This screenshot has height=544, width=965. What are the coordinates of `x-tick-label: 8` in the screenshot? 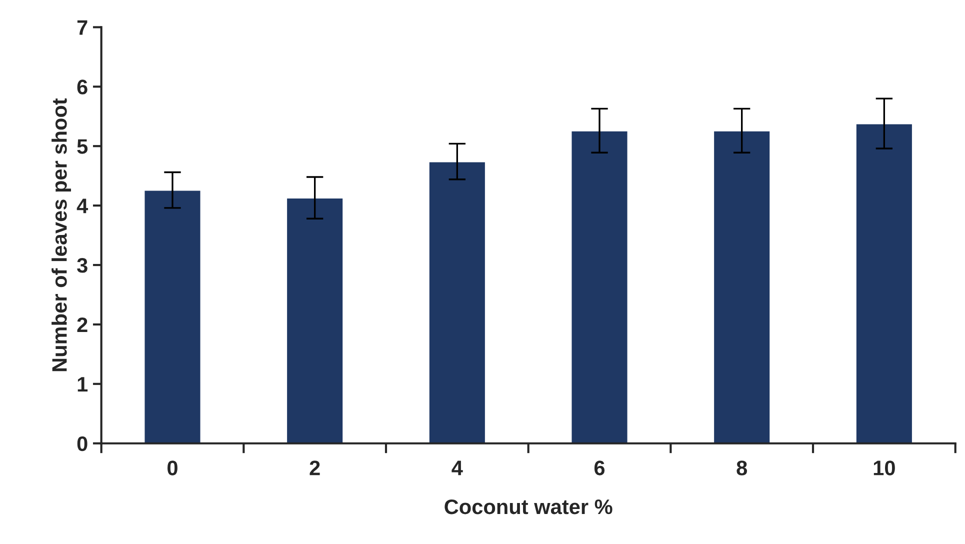 It's located at (741, 468).